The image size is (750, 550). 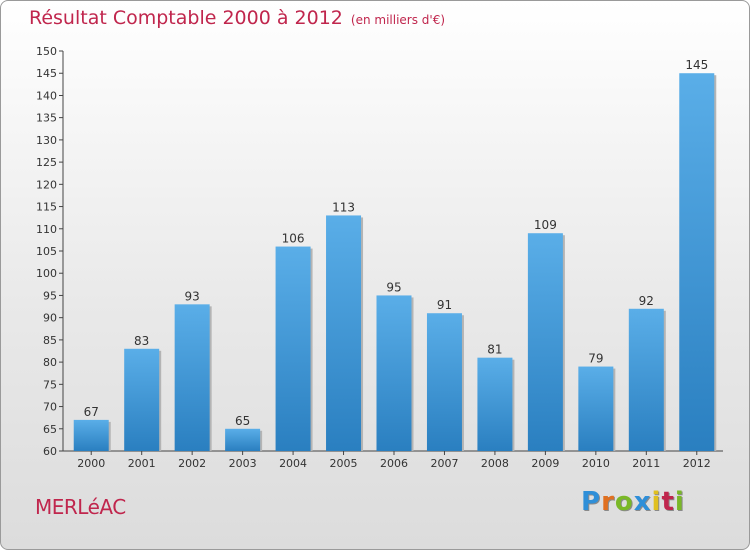 I want to click on value-label: 67, so click(x=91, y=412).